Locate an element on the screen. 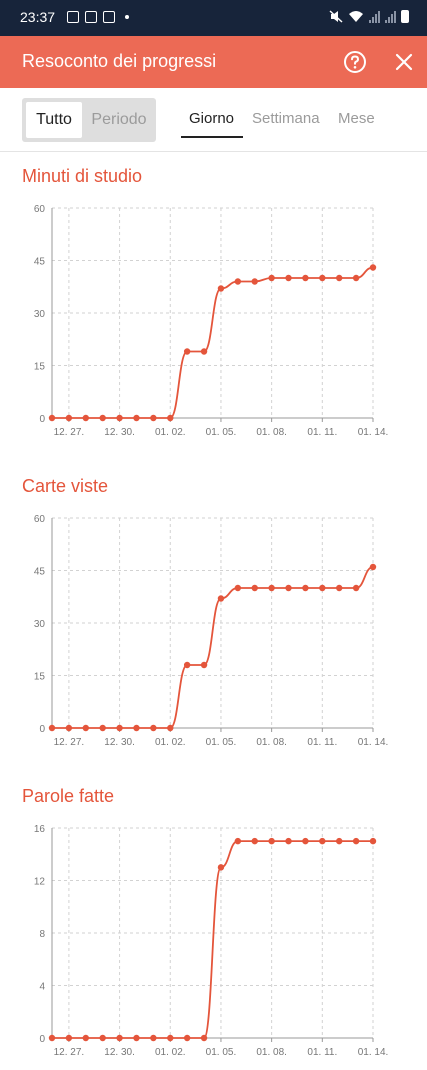  close-icon is located at coordinates (404, 62).